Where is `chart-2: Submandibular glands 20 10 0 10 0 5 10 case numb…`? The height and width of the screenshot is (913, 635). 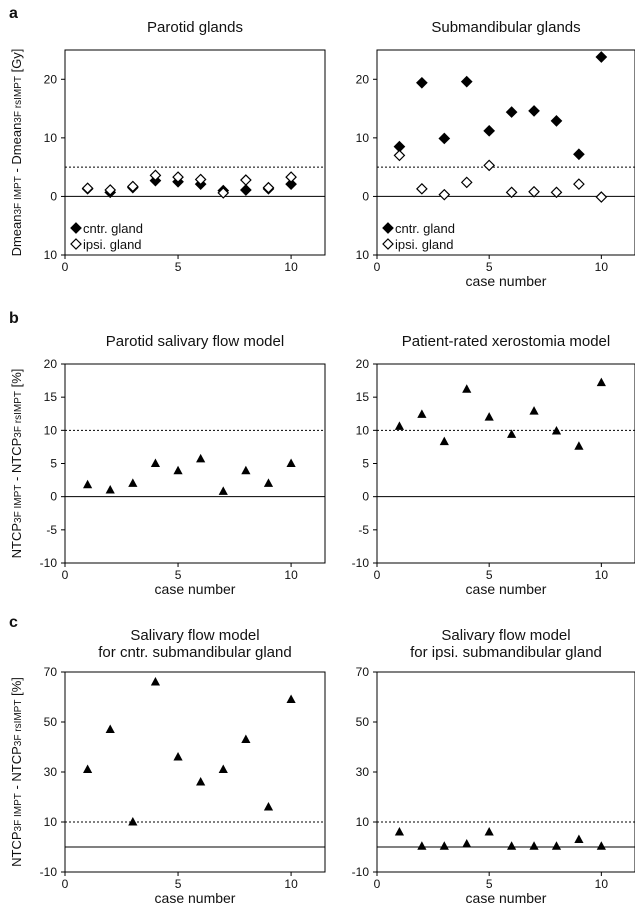 chart-2: Submandibular glands 20 10 0 10 0 5 10 case numb… is located at coordinates (495, 154).